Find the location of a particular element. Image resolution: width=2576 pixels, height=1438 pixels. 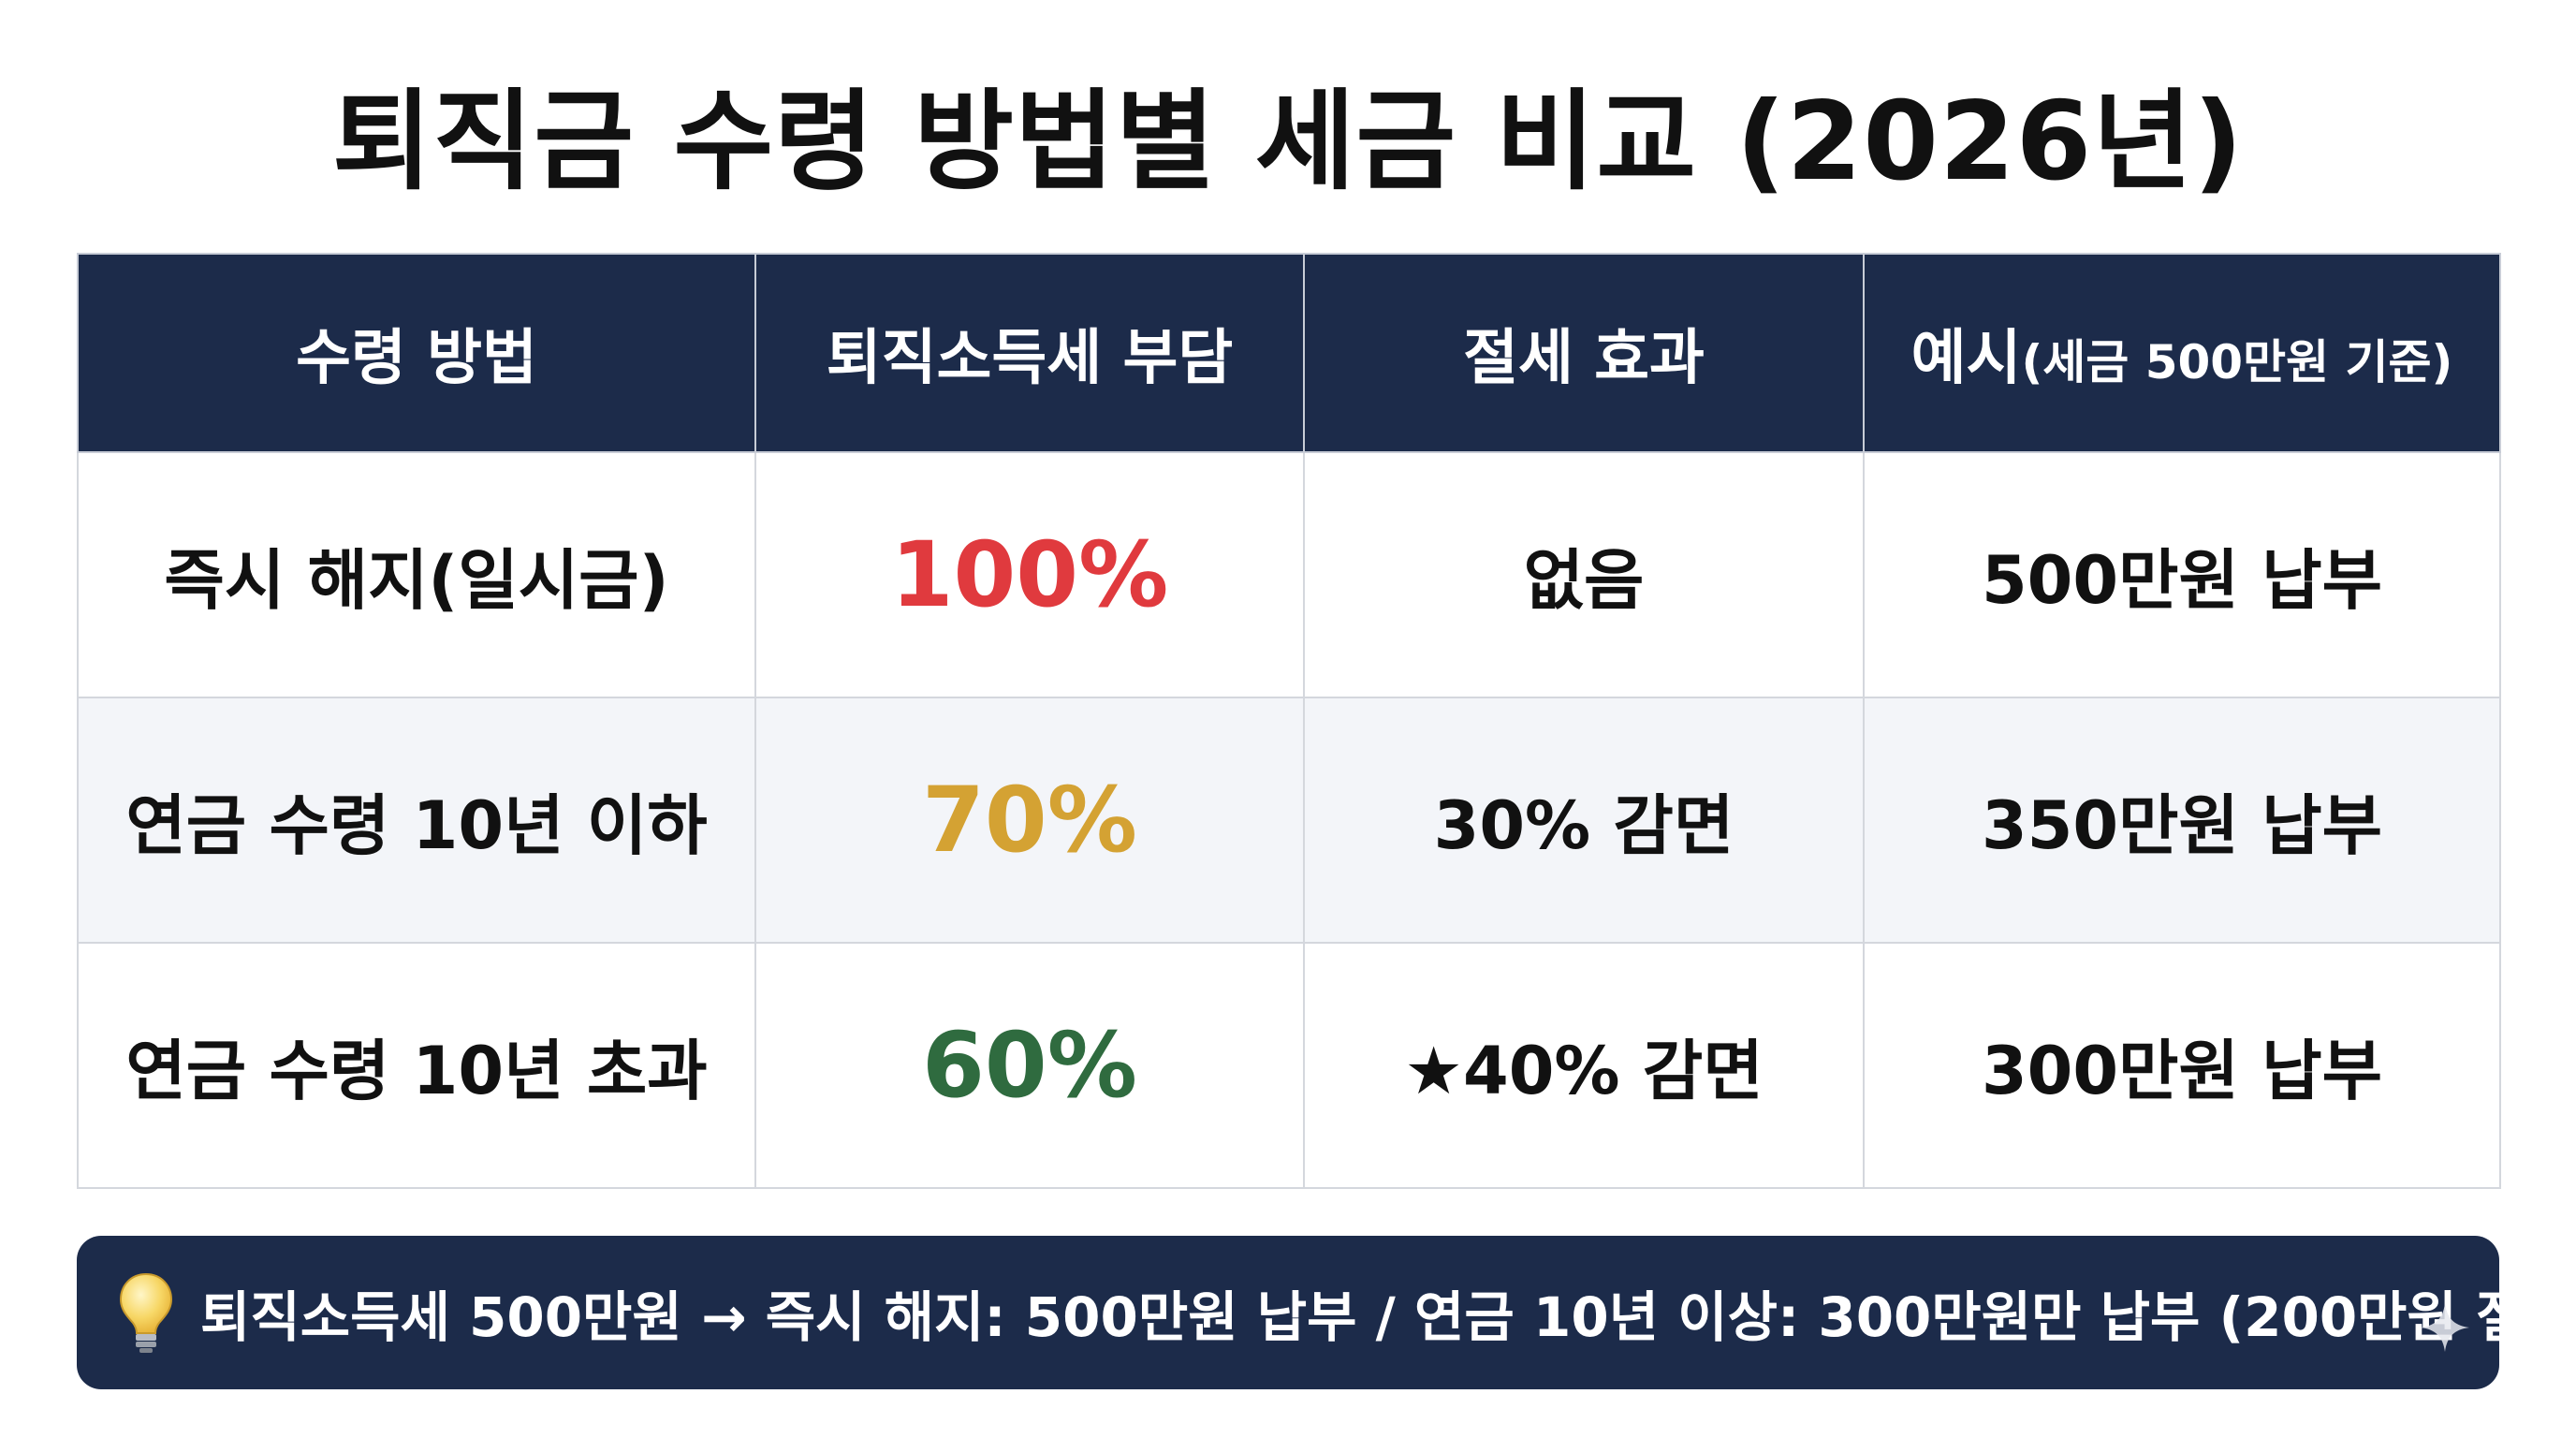

page-title: 퇴직금 수령 방법별 세금 비교 (2026년) is located at coordinates (1288, 142).